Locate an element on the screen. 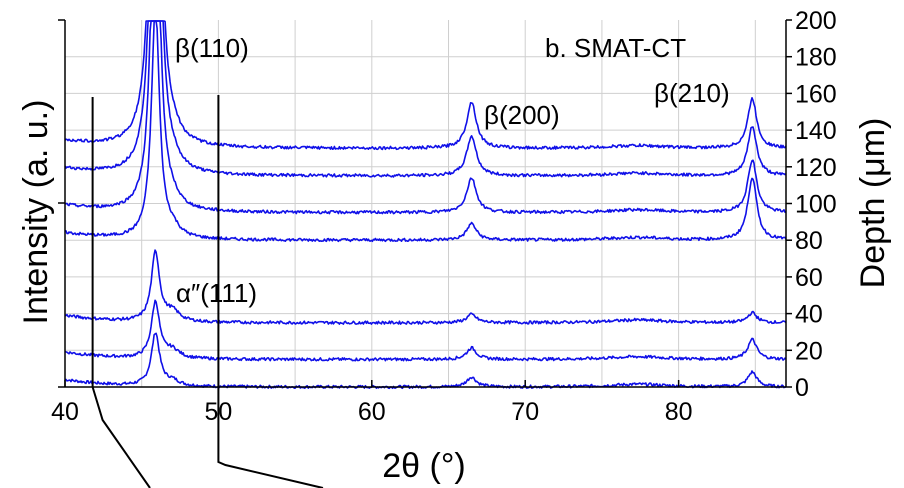 This screenshot has height=488, width=904. peak-label-beta110: β(110) is located at coordinates (212, 48).